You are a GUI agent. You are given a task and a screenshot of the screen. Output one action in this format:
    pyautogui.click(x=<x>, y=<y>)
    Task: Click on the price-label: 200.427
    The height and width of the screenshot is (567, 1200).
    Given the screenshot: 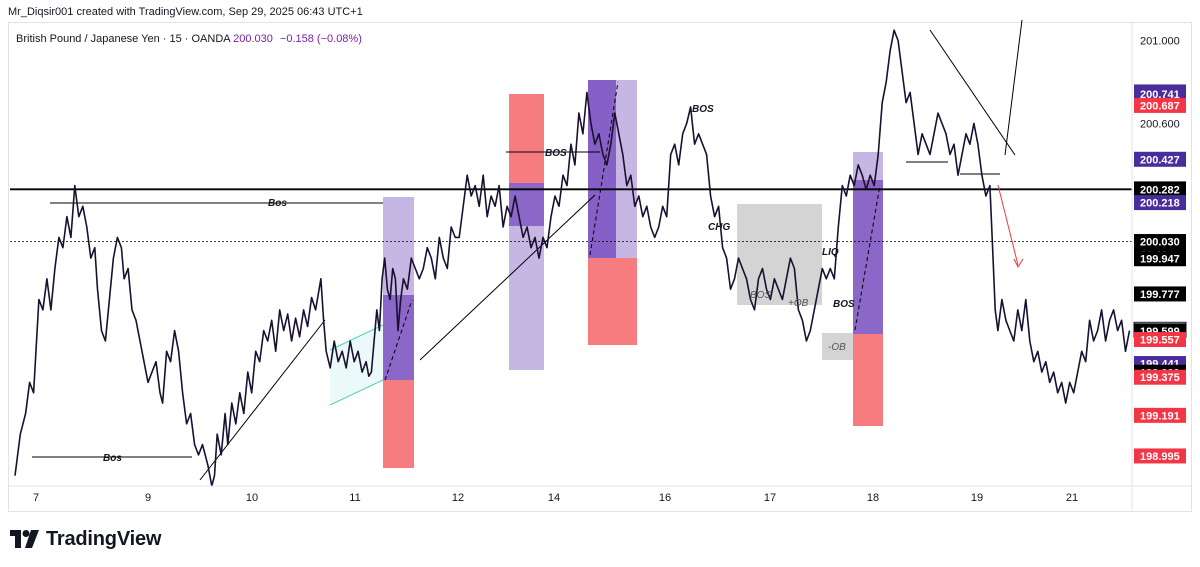 What is the action you would take?
    pyautogui.click(x=1160, y=160)
    